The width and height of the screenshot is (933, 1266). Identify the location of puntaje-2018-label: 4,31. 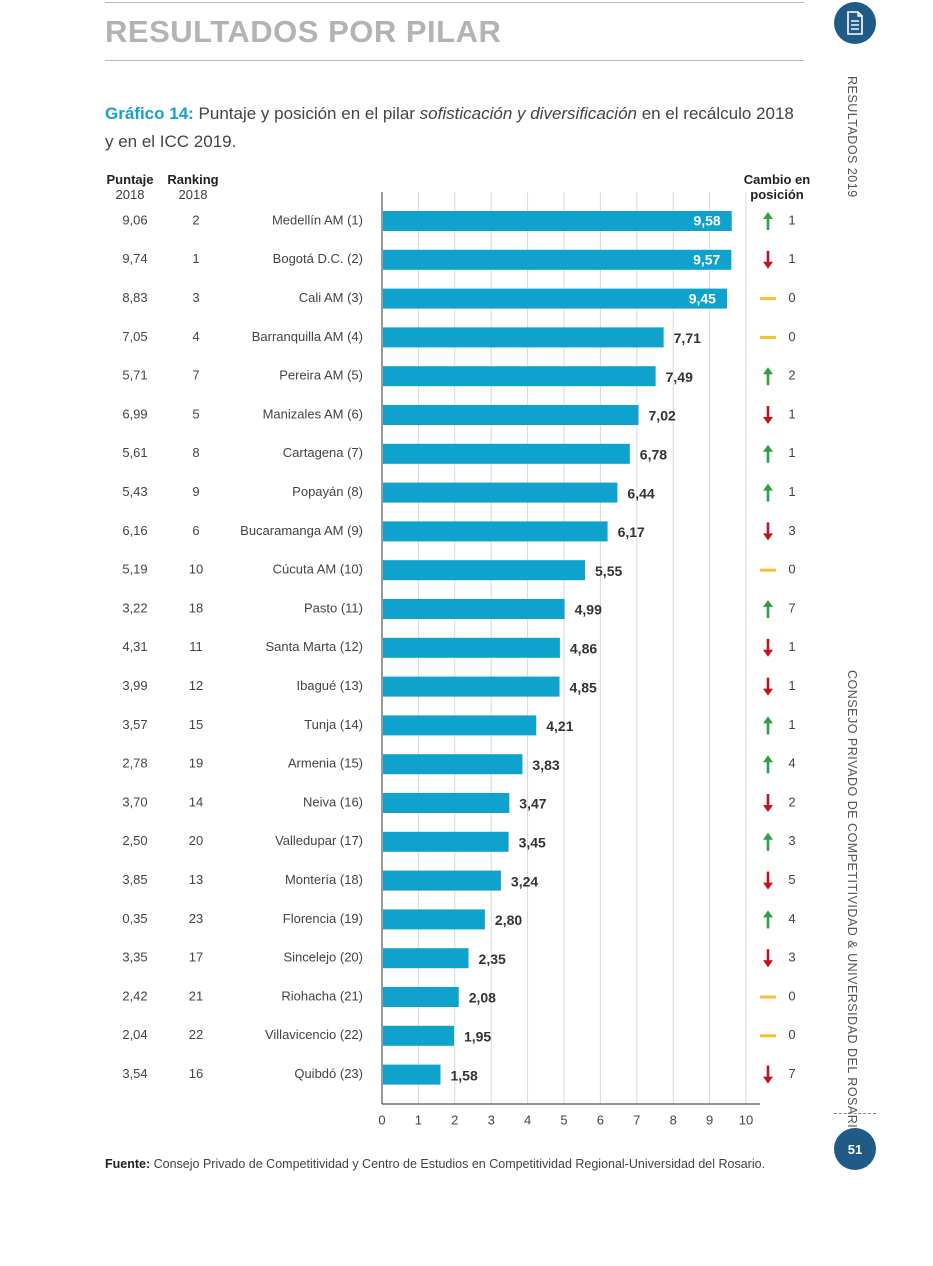
(134, 646).